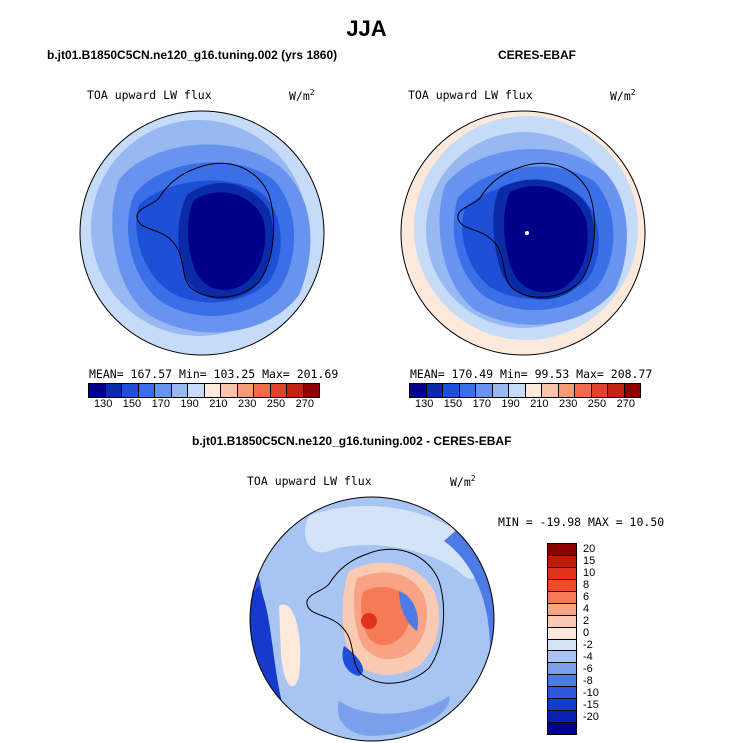 Image resolution: width=733 pixels, height=743 pixels. What do you see at coordinates (586, 633) in the screenshot?
I see `colorbar-tick-label: 0` at bounding box center [586, 633].